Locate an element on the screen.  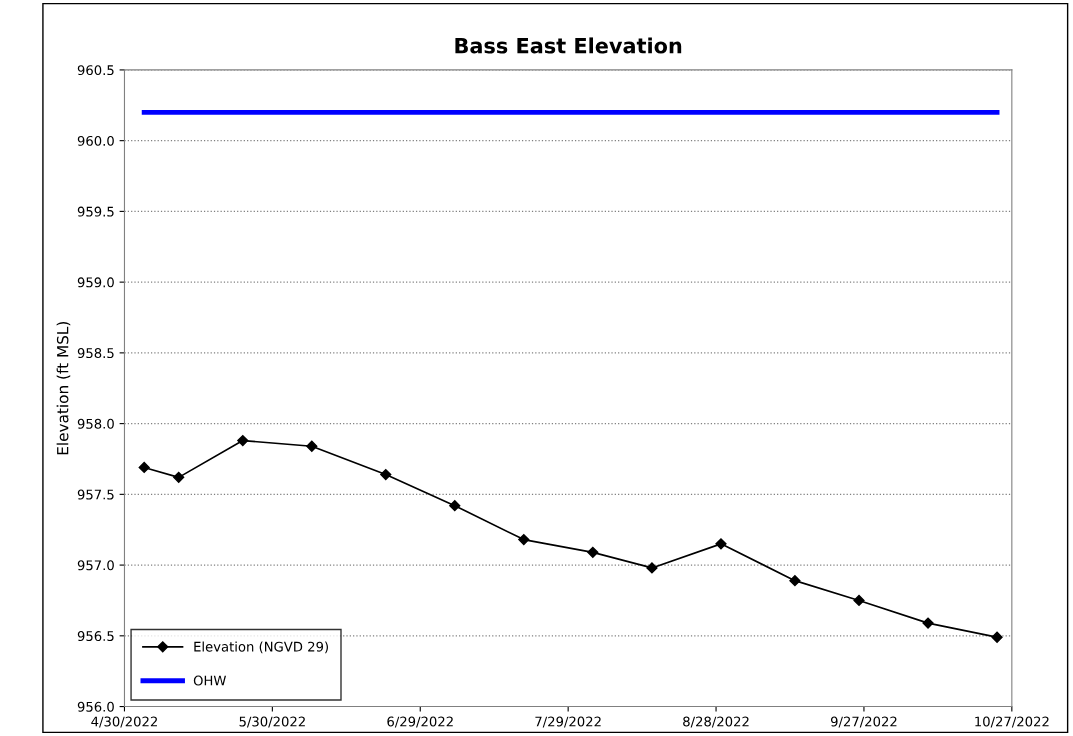
y-tick-label: 960.0 is located at coordinates (95, 140).